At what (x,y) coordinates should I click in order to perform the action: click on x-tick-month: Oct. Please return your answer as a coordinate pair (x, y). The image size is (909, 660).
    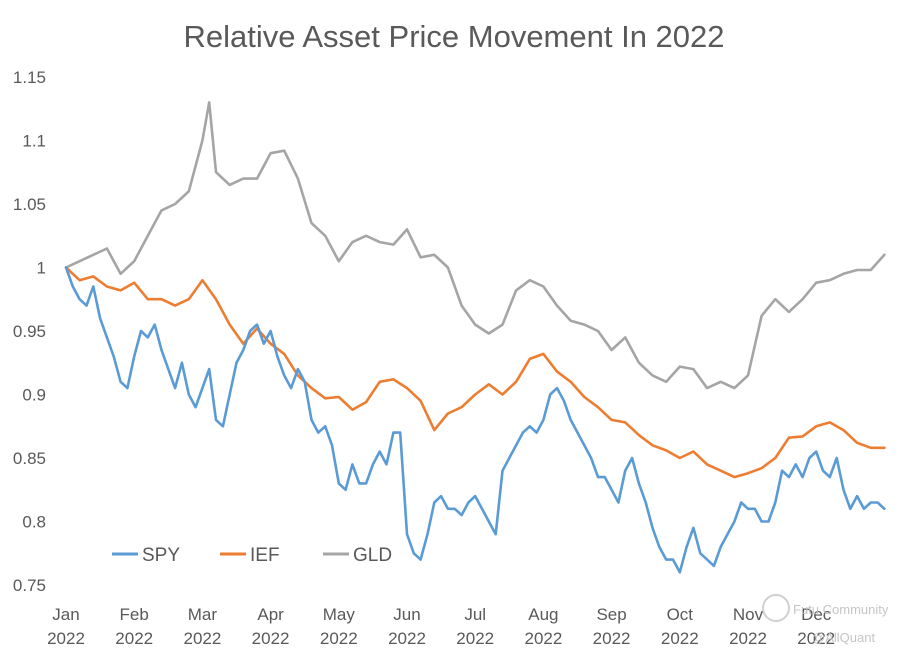
    Looking at the image, I should click on (680, 614).